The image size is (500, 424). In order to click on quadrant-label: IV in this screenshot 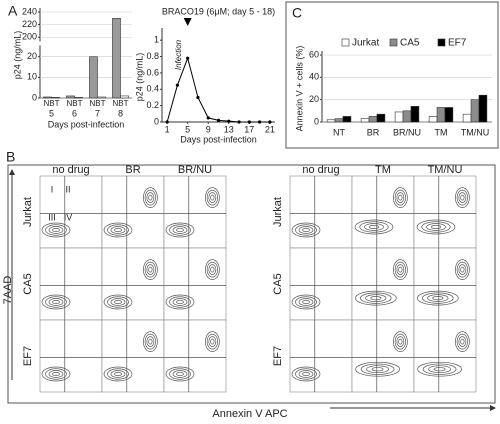, I will do `click(68, 217)`.